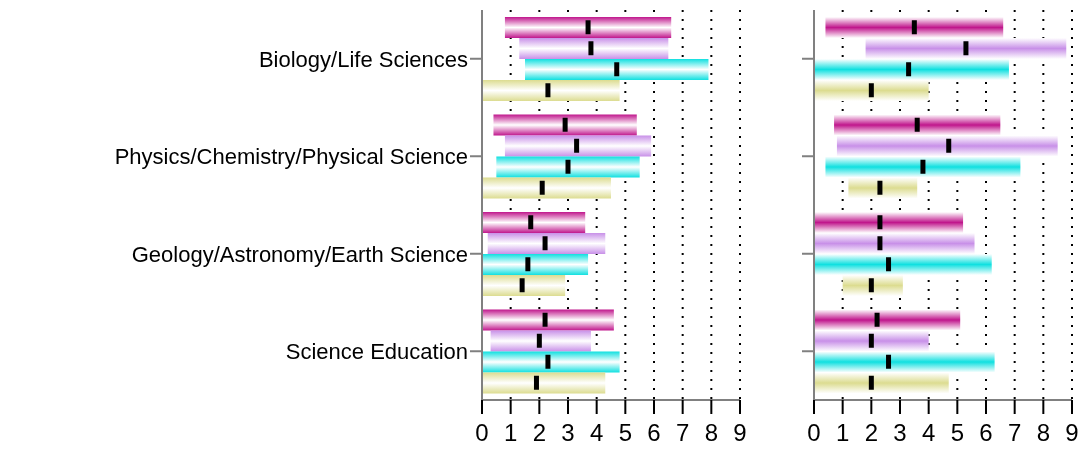  What do you see at coordinates (363, 59) in the screenshot?
I see `y-tick-label: Biology/Life Sciences` at bounding box center [363, 59].